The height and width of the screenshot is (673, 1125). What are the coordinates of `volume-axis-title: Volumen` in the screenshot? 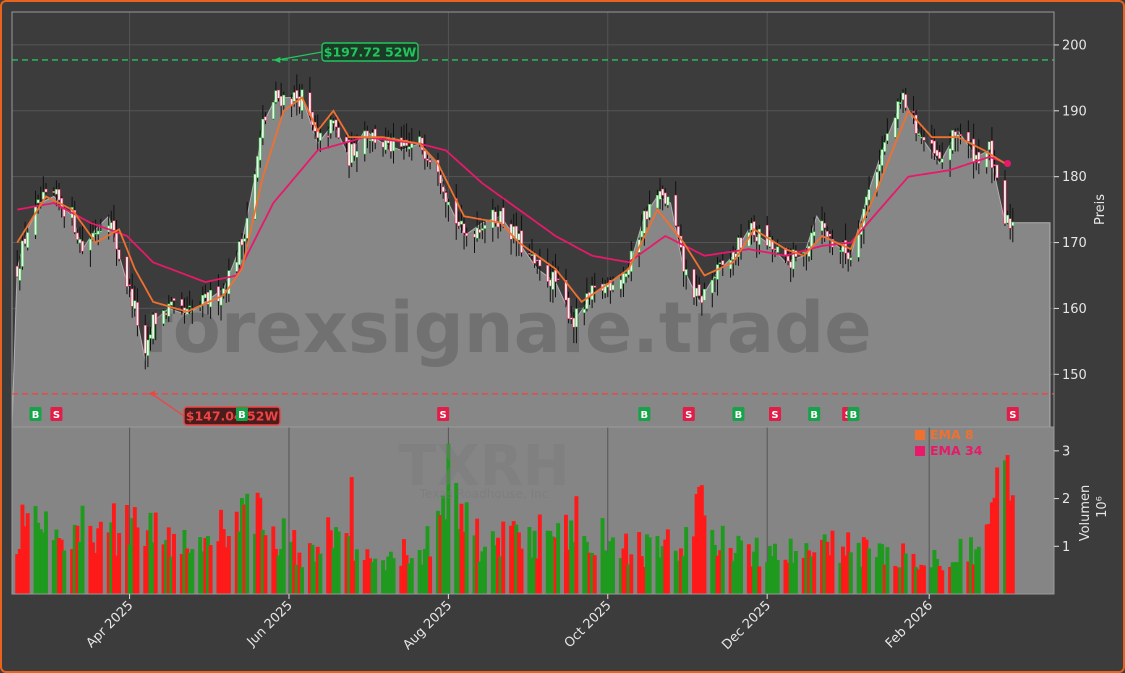 It's located at (1085, 513).